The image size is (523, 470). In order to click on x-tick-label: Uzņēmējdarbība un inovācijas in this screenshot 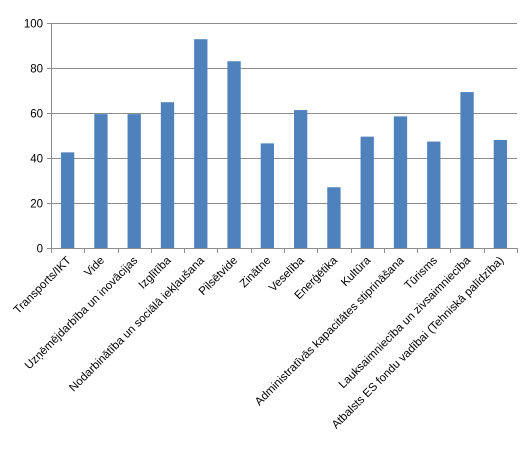, I will do `click(82, 313)`.